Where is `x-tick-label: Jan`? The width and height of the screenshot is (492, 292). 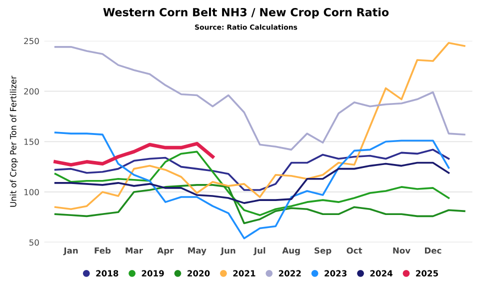 x-tick-label: Jan is located at coordinates (70, 251).